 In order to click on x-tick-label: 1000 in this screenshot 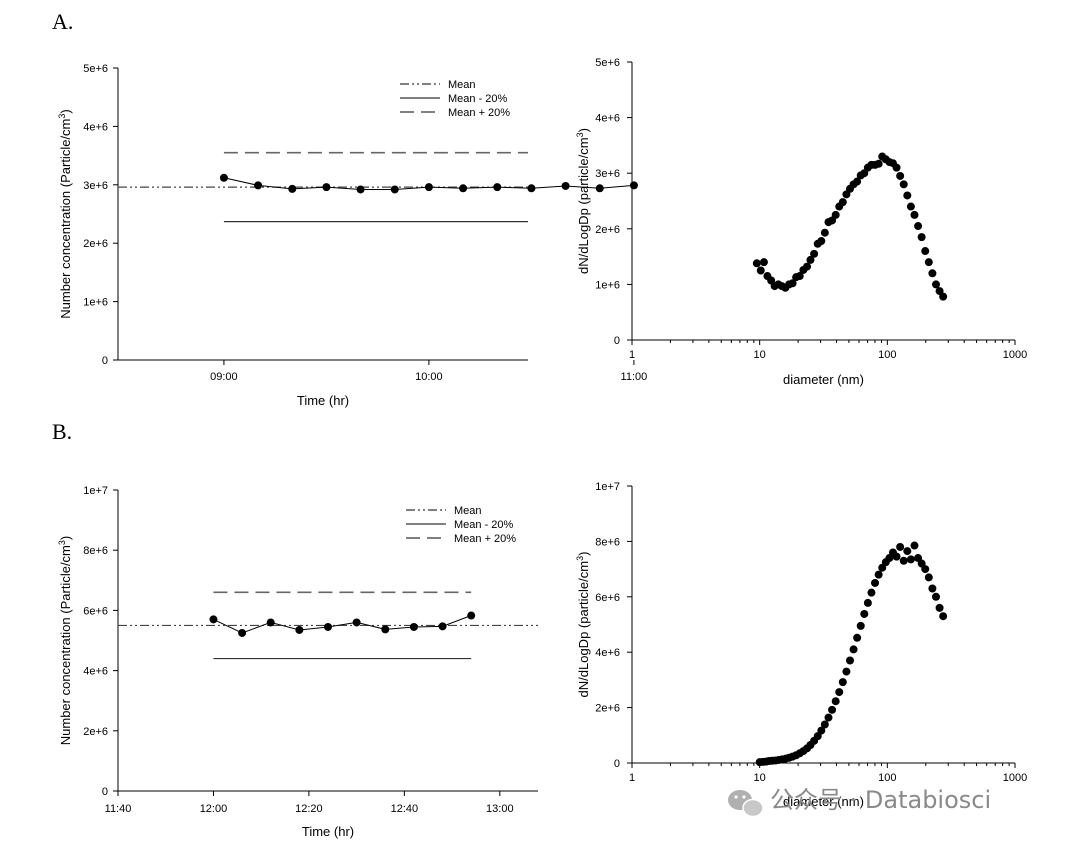, I will do `click(1015, 355)`.